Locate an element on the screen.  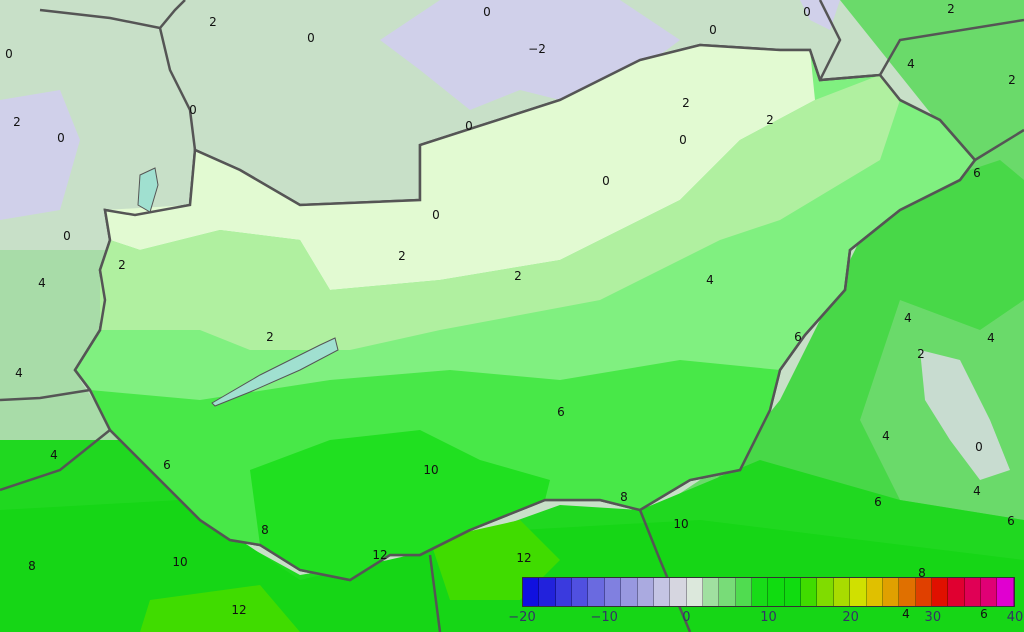
legend-tick-label: 30 is located at coordinates (933, 617).